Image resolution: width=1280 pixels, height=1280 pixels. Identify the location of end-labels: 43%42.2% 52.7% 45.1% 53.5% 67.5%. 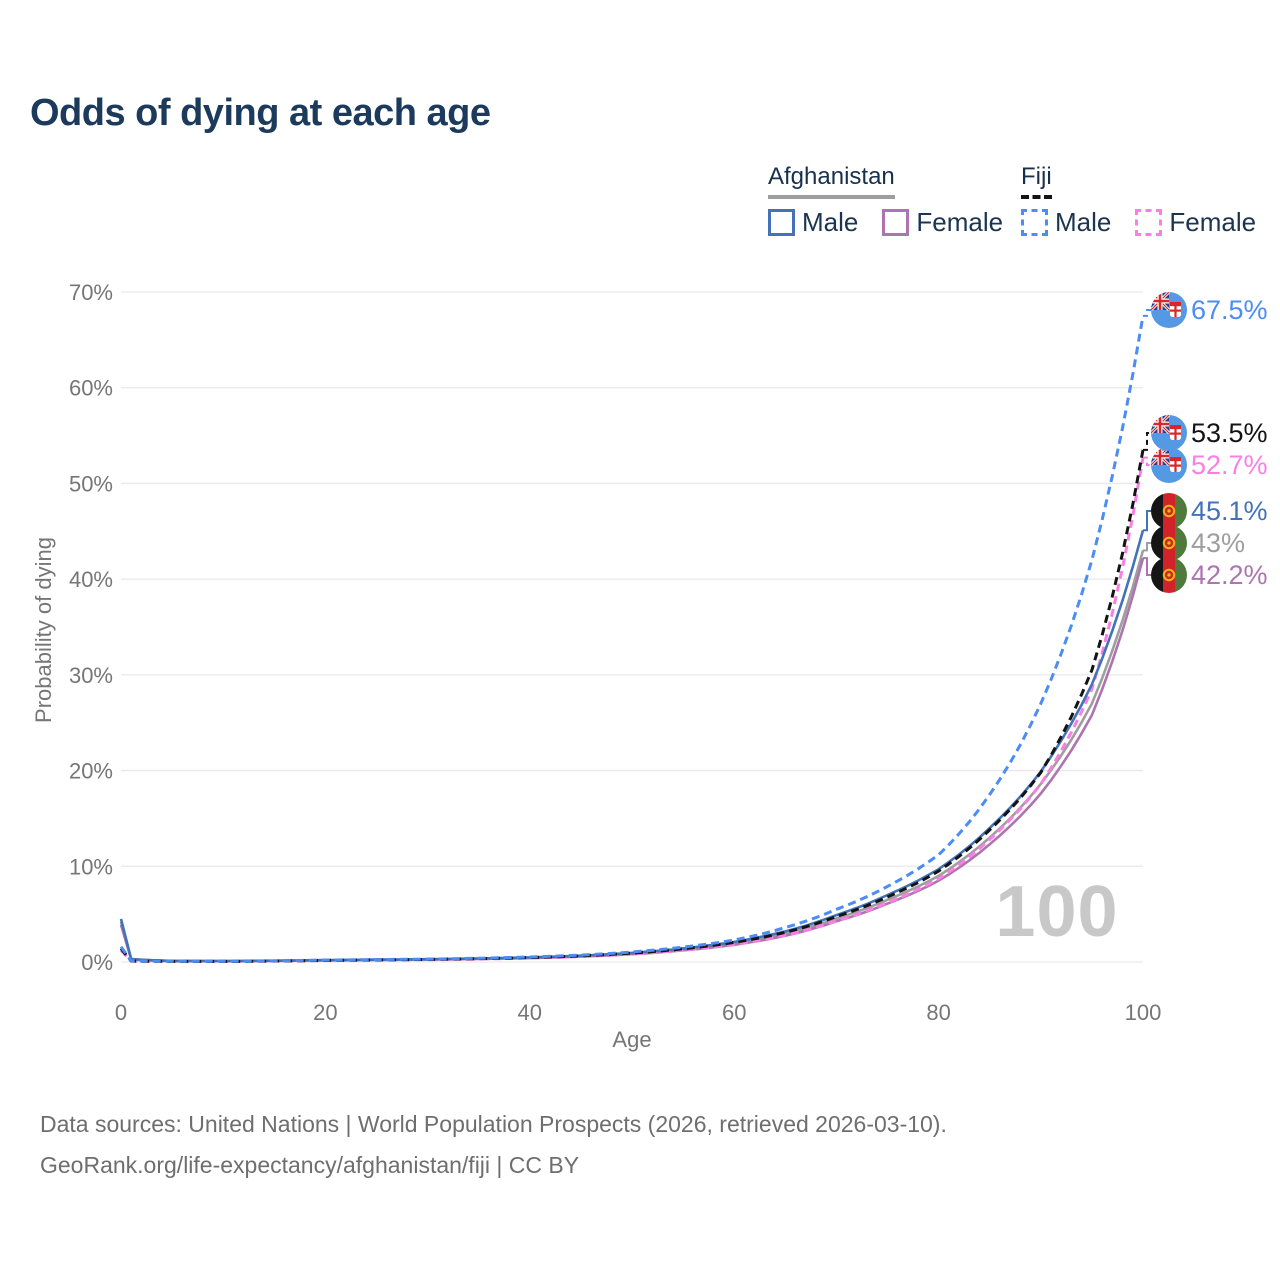
(1205, 442).